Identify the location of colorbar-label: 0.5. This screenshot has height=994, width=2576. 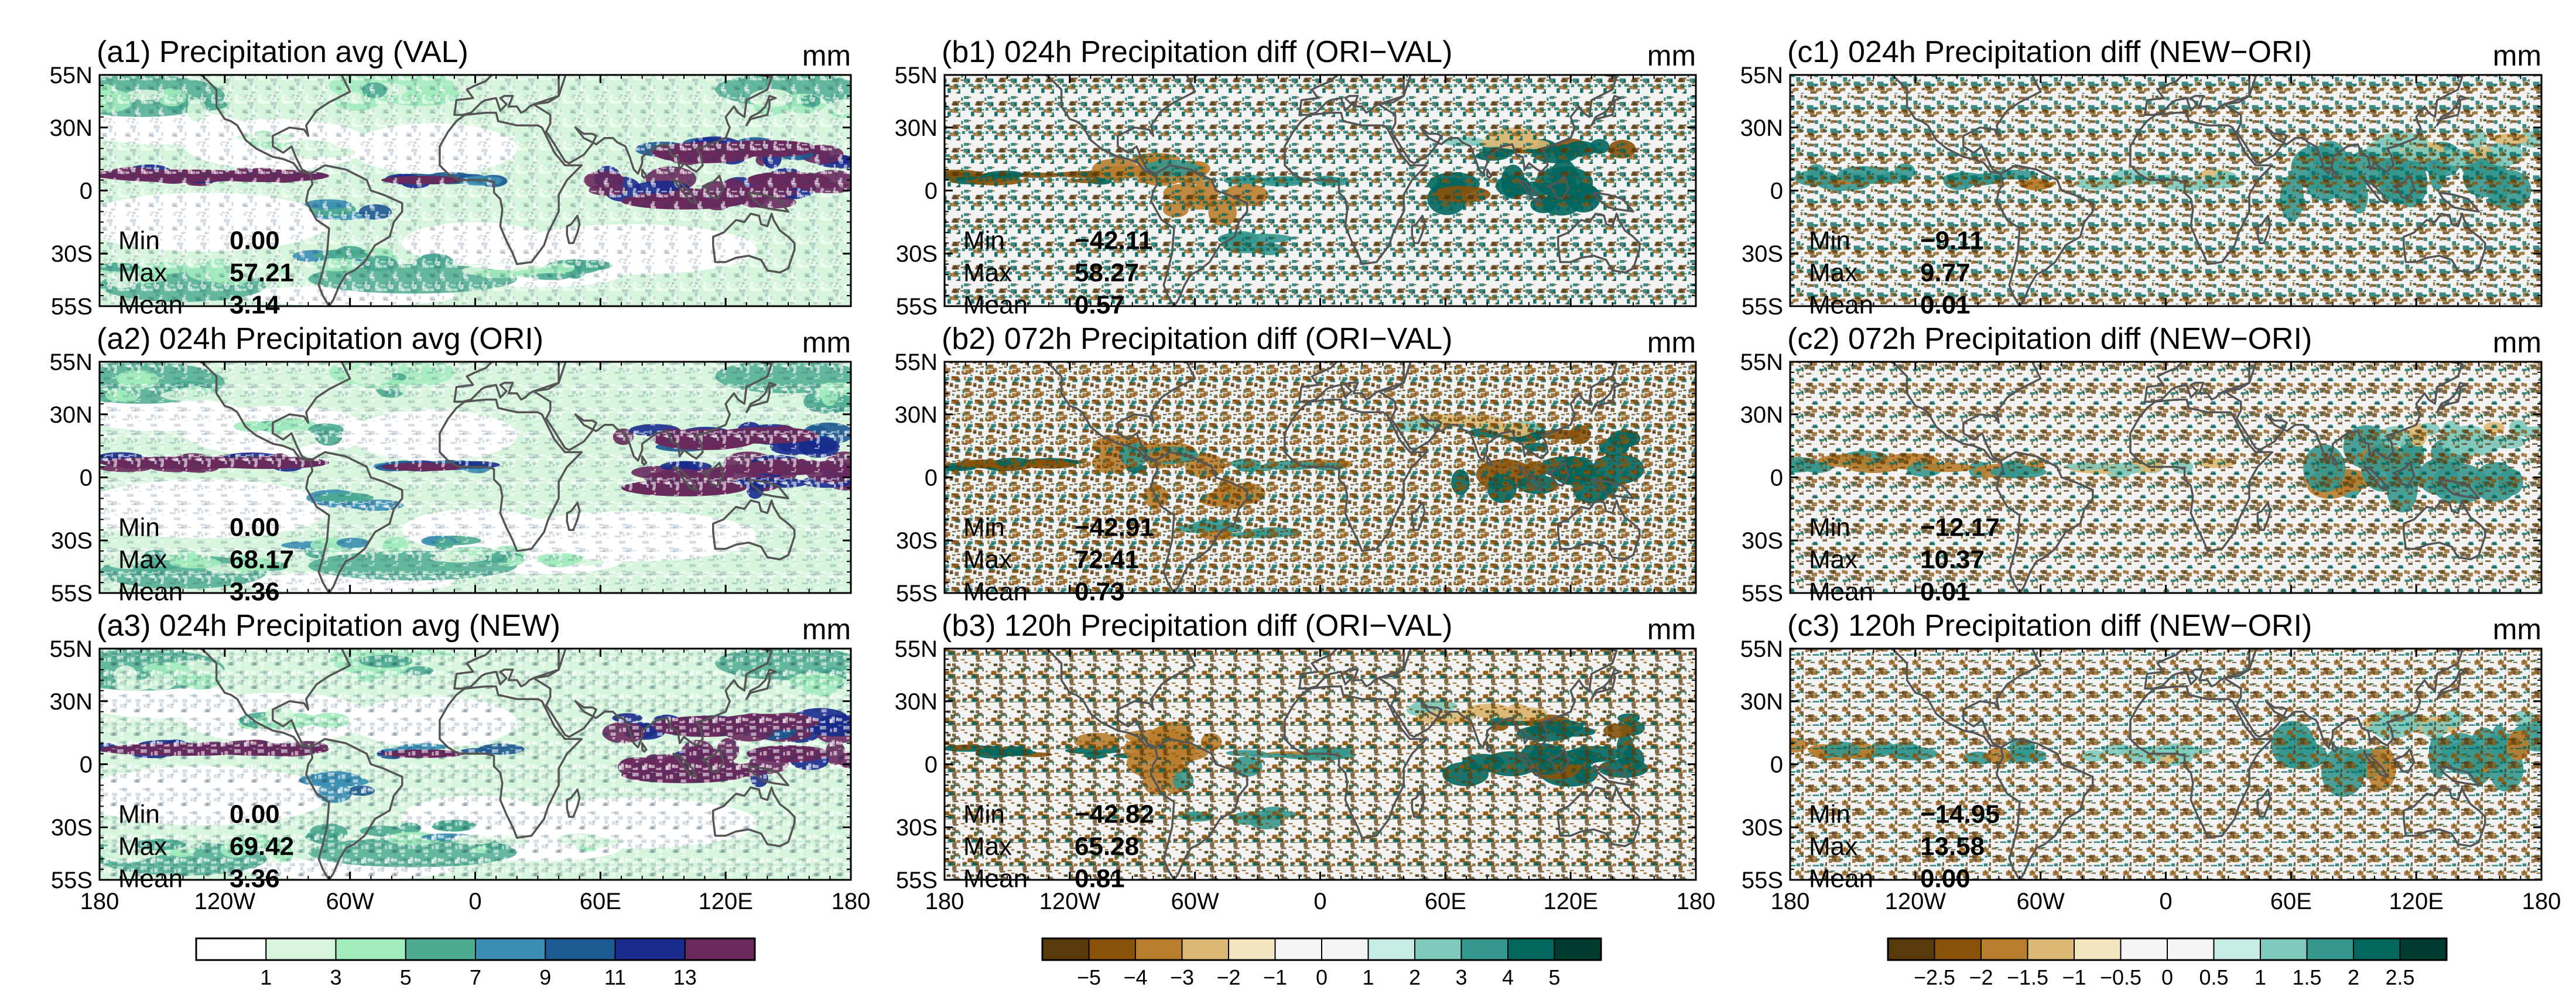
(2213, 977).